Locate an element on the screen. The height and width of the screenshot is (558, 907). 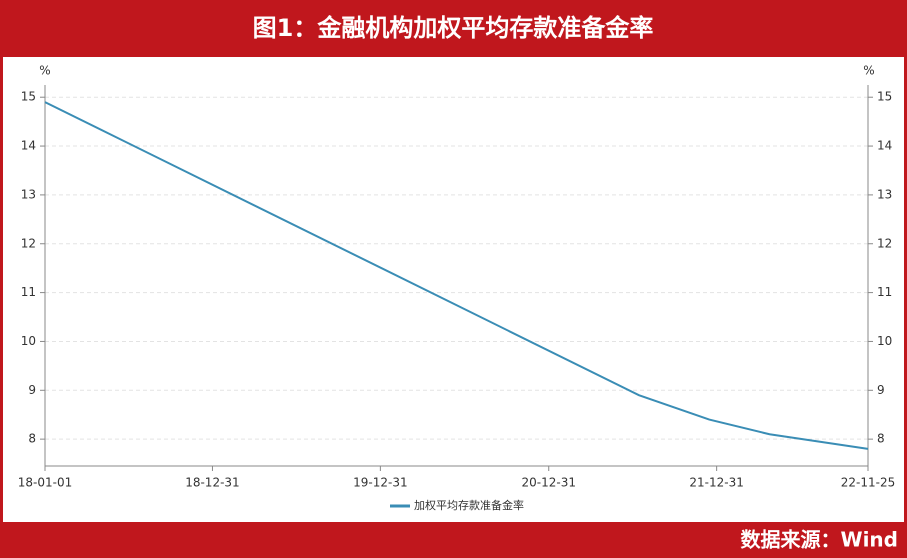
x-tick-label: 19-12-31 is located at coordinates (380, 483).